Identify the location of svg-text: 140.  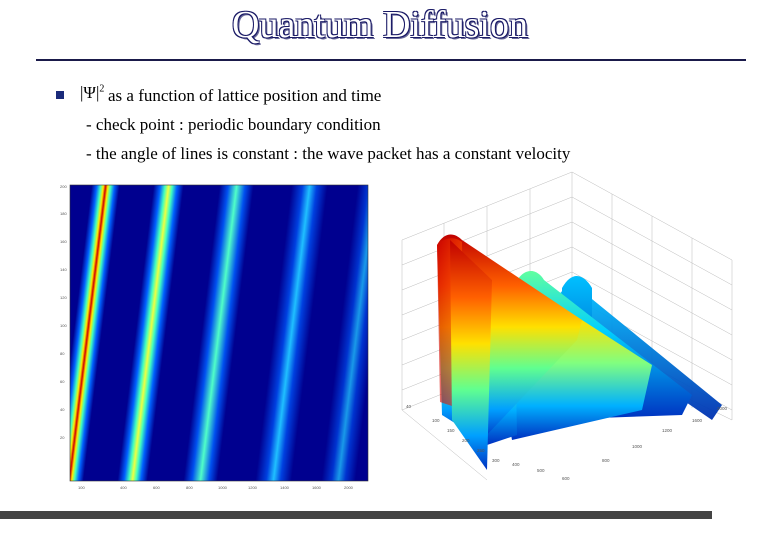
(63, 269).